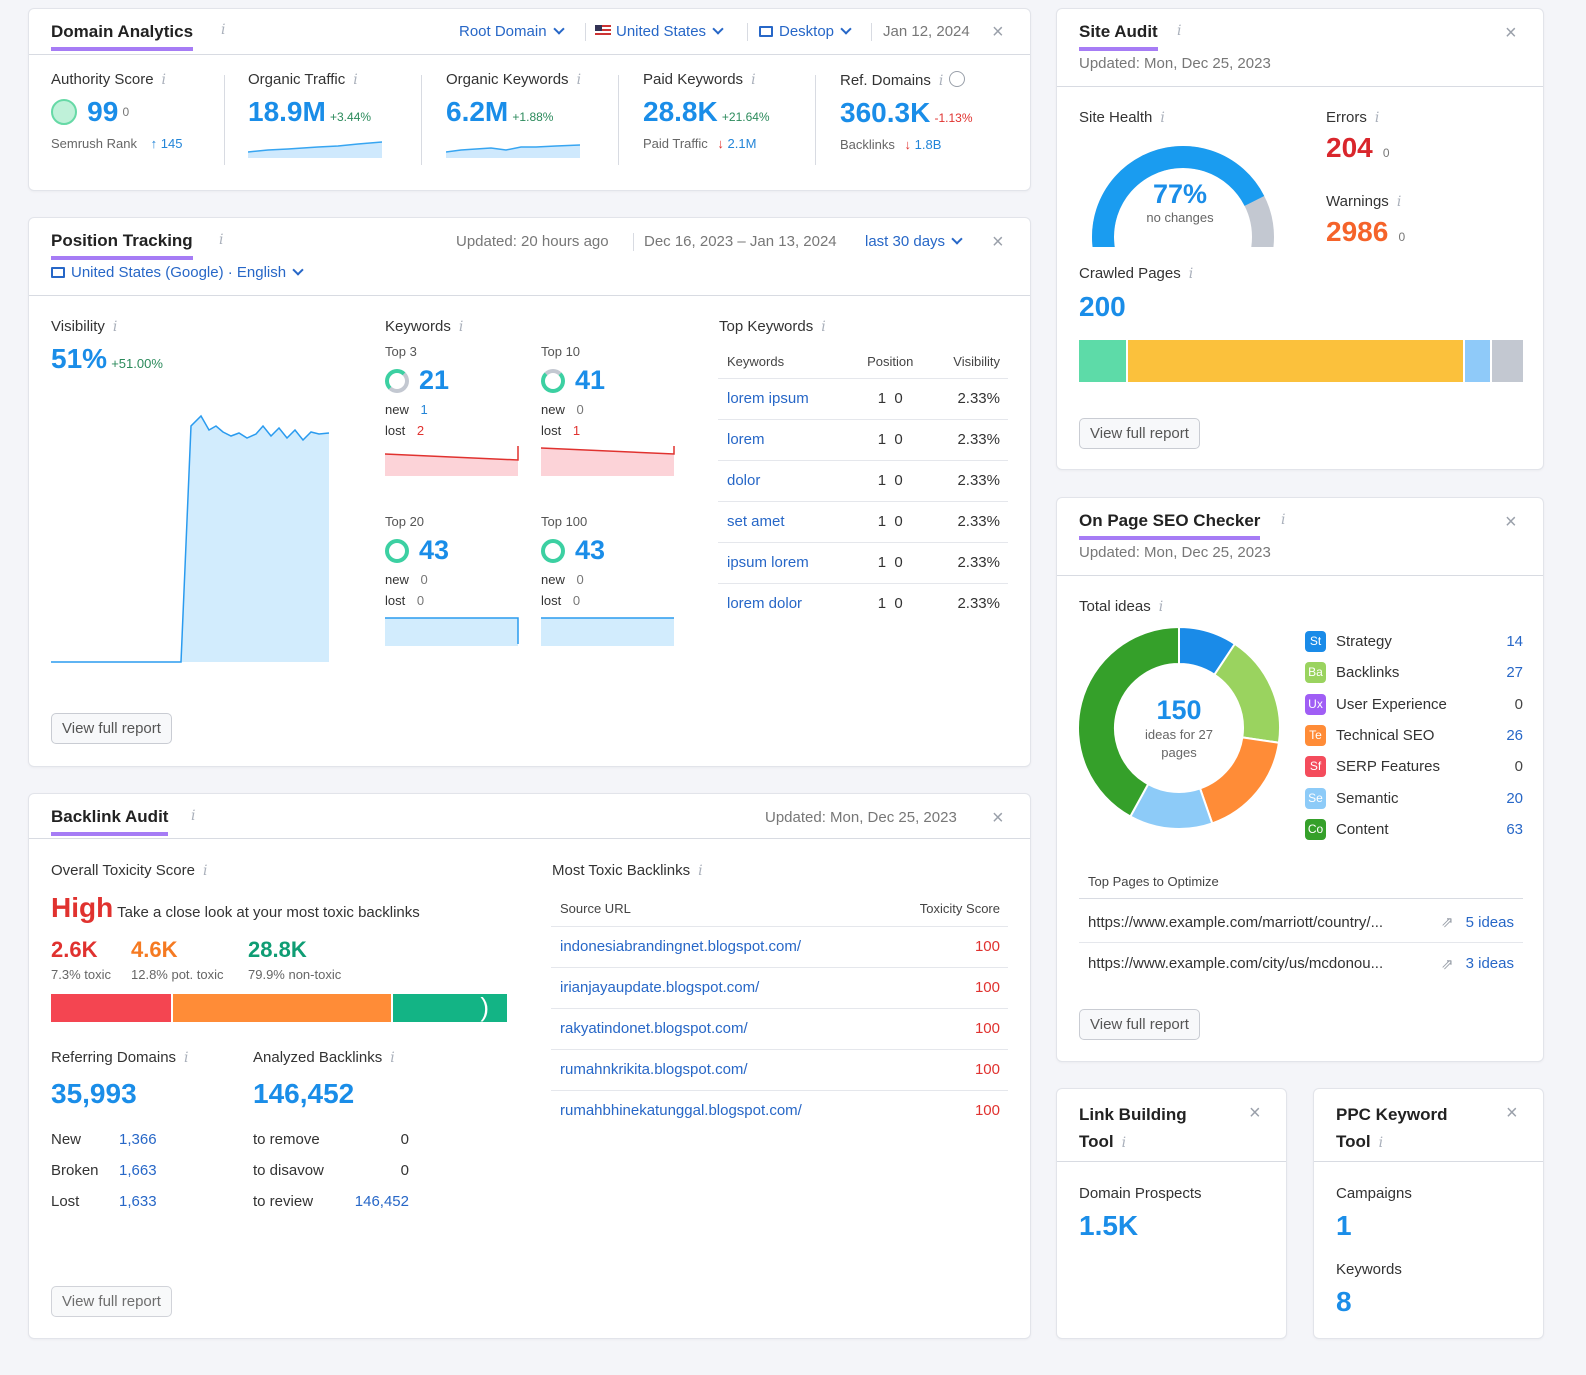  What do you see at coordinates (138, 1201) in the screenshot?
I see `lost-domains-link: 1,633` at bounding box center [138, 1201].